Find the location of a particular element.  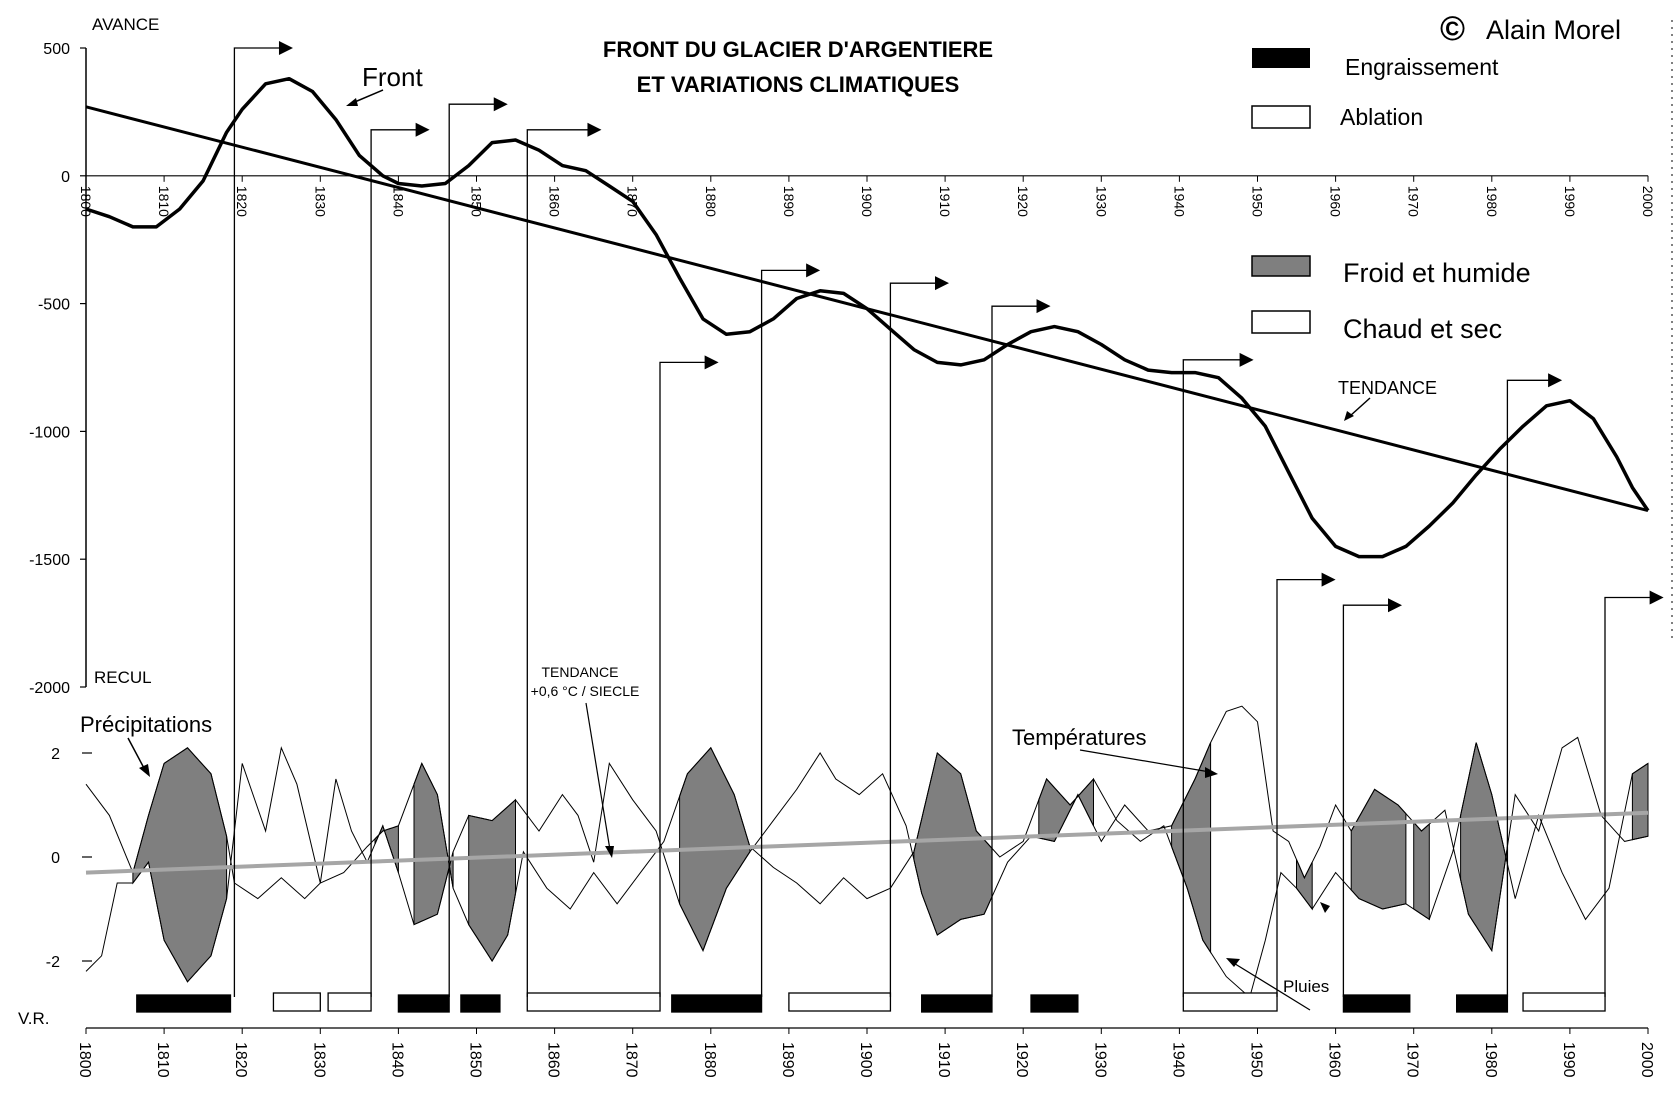

legend-label-froid-humide: Froid et humide is located at coordinates (1437, 273).